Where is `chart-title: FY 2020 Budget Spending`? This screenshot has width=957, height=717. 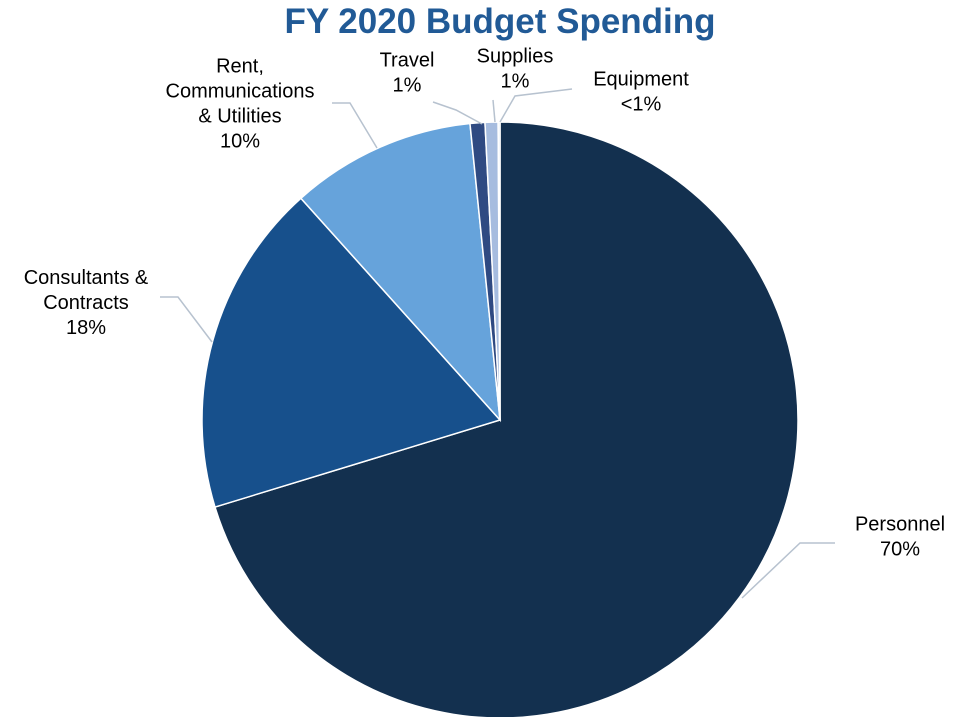
chart-title: FY 2020 Budget Spending is located at coordinates (500, 21).